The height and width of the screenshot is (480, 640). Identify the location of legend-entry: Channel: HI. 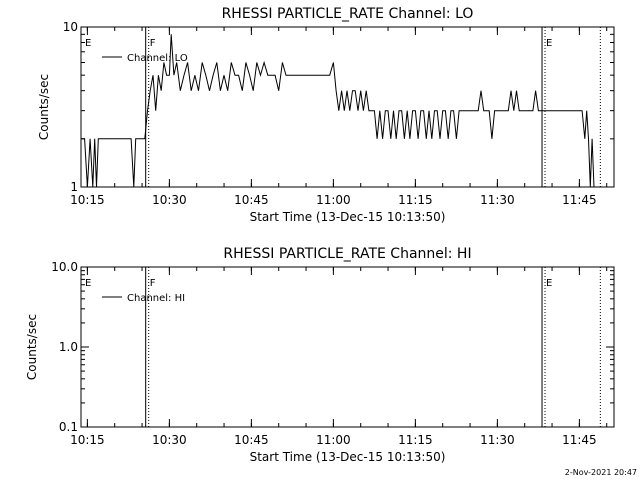
(156, 298).